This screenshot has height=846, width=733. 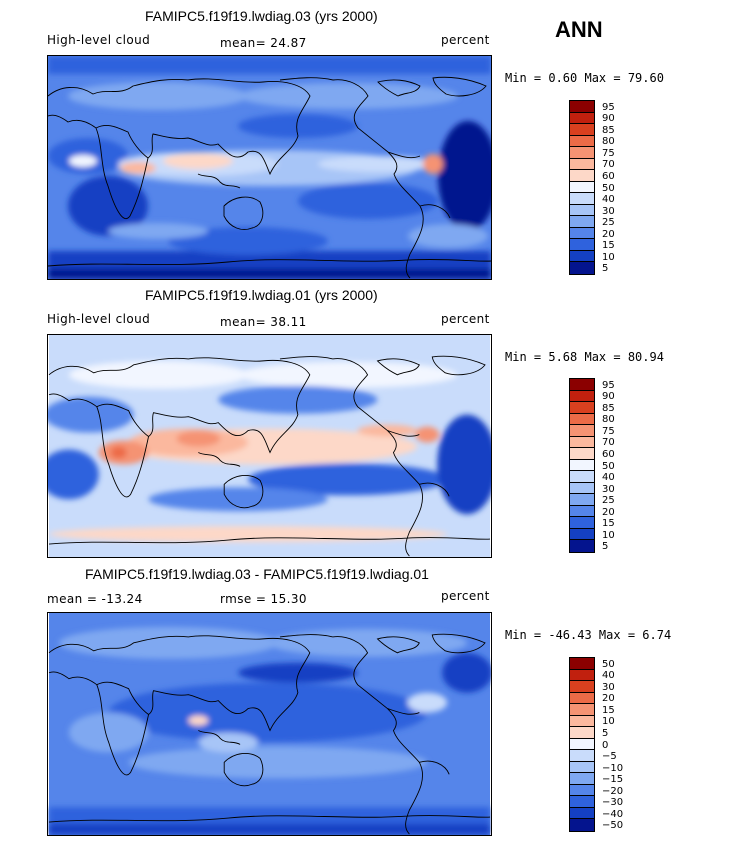 What do you see at coordinates (99, 40) in the screenshot?
I see `panel1-variable-label: High-level cloud` at bounding box center [99, 40].